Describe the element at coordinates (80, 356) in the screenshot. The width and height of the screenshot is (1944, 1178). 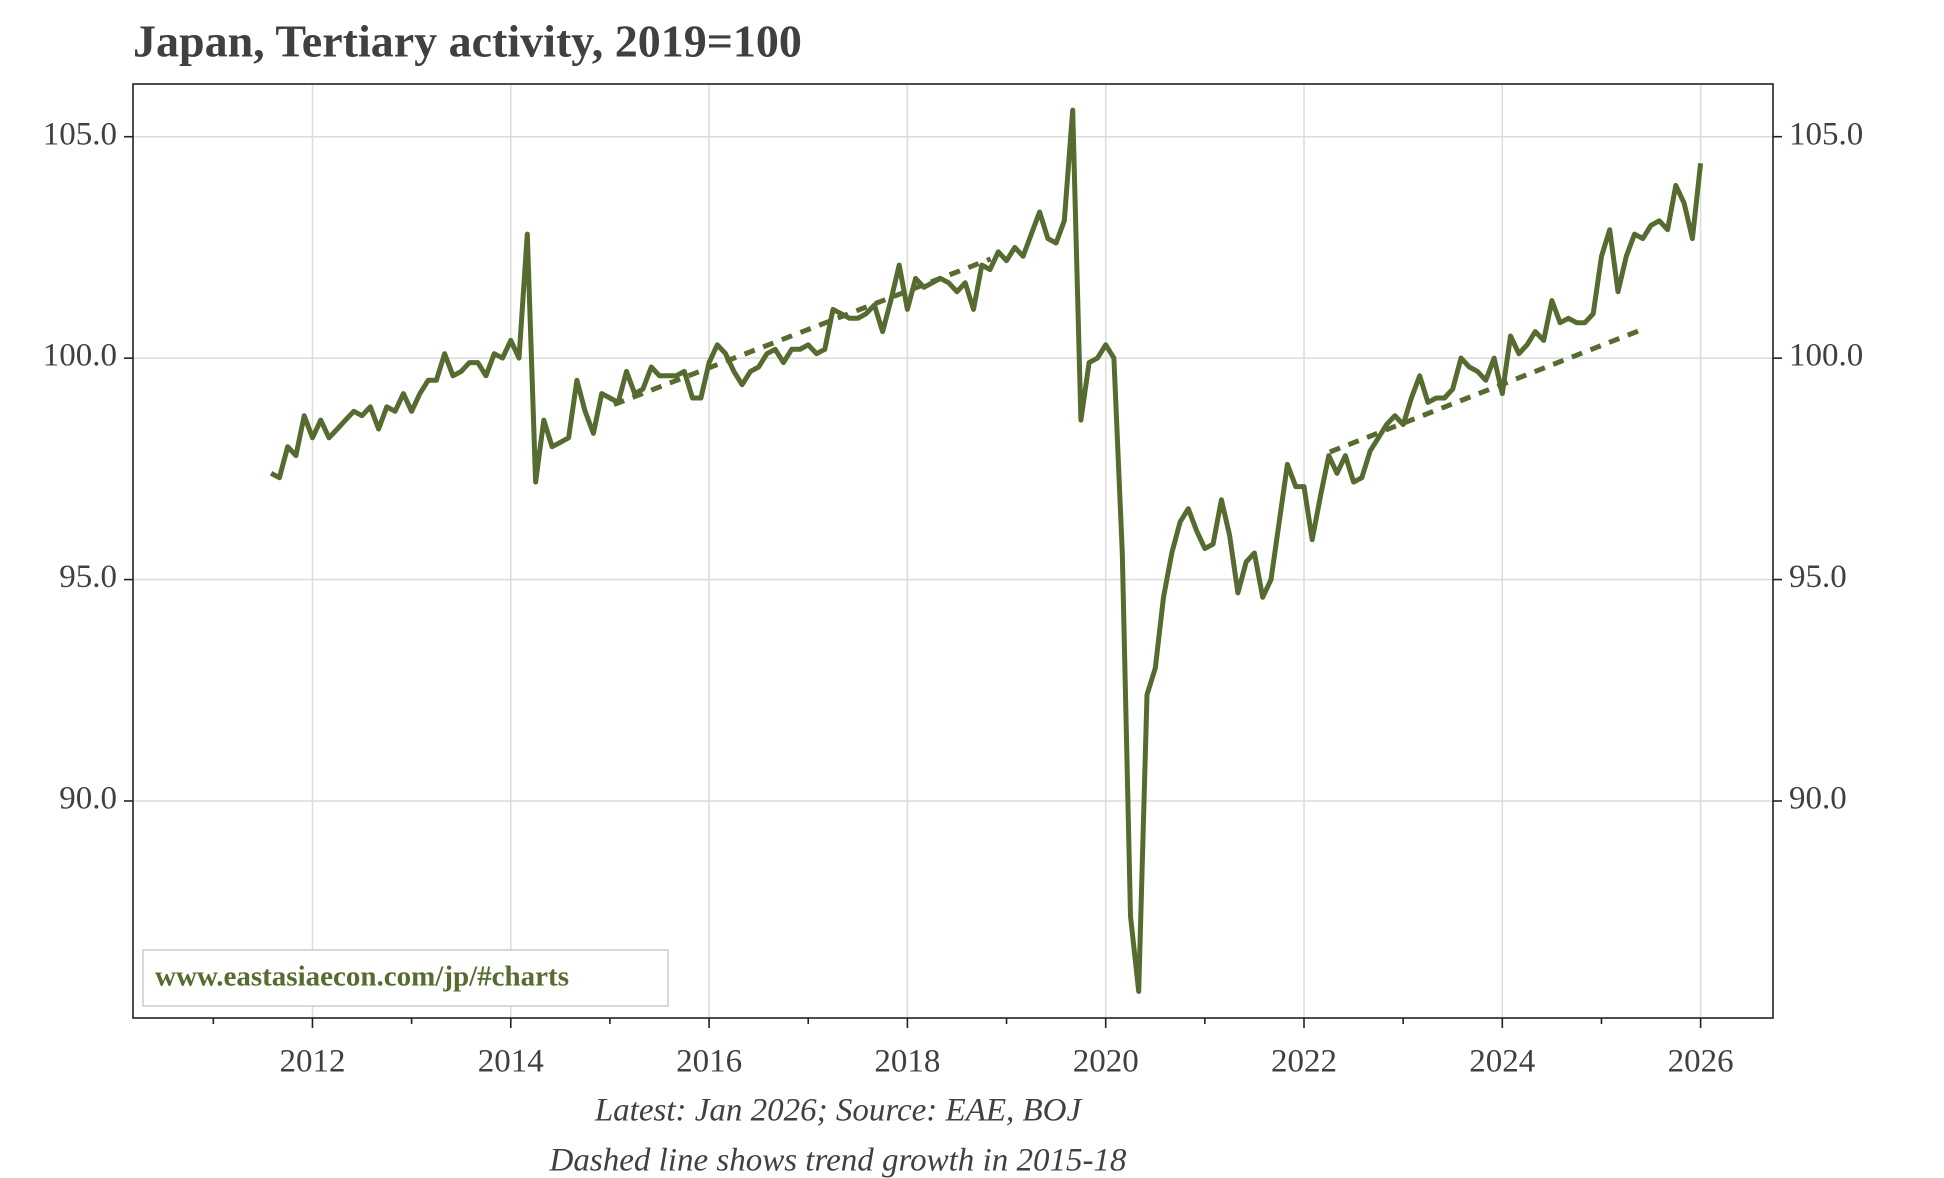
I see `y-tick-label: 100.0` at that location.